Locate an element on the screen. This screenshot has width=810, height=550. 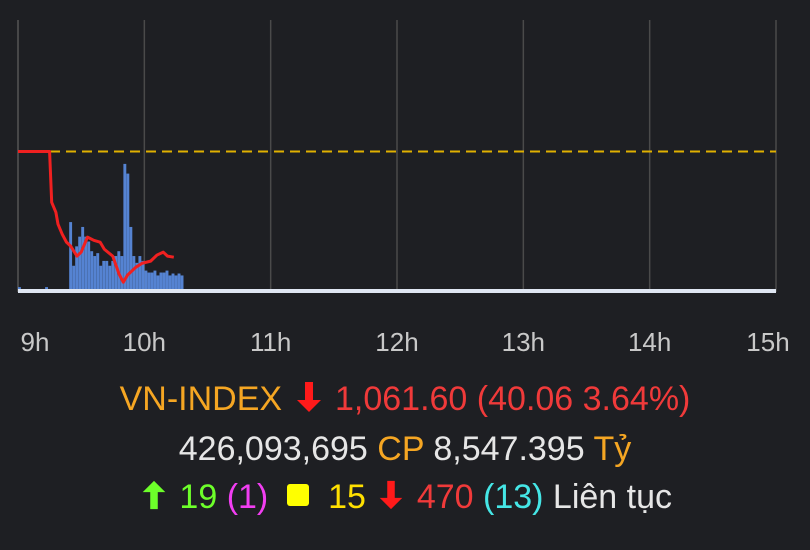
x-tick-label: 10h is located at coordinates (144, 342).